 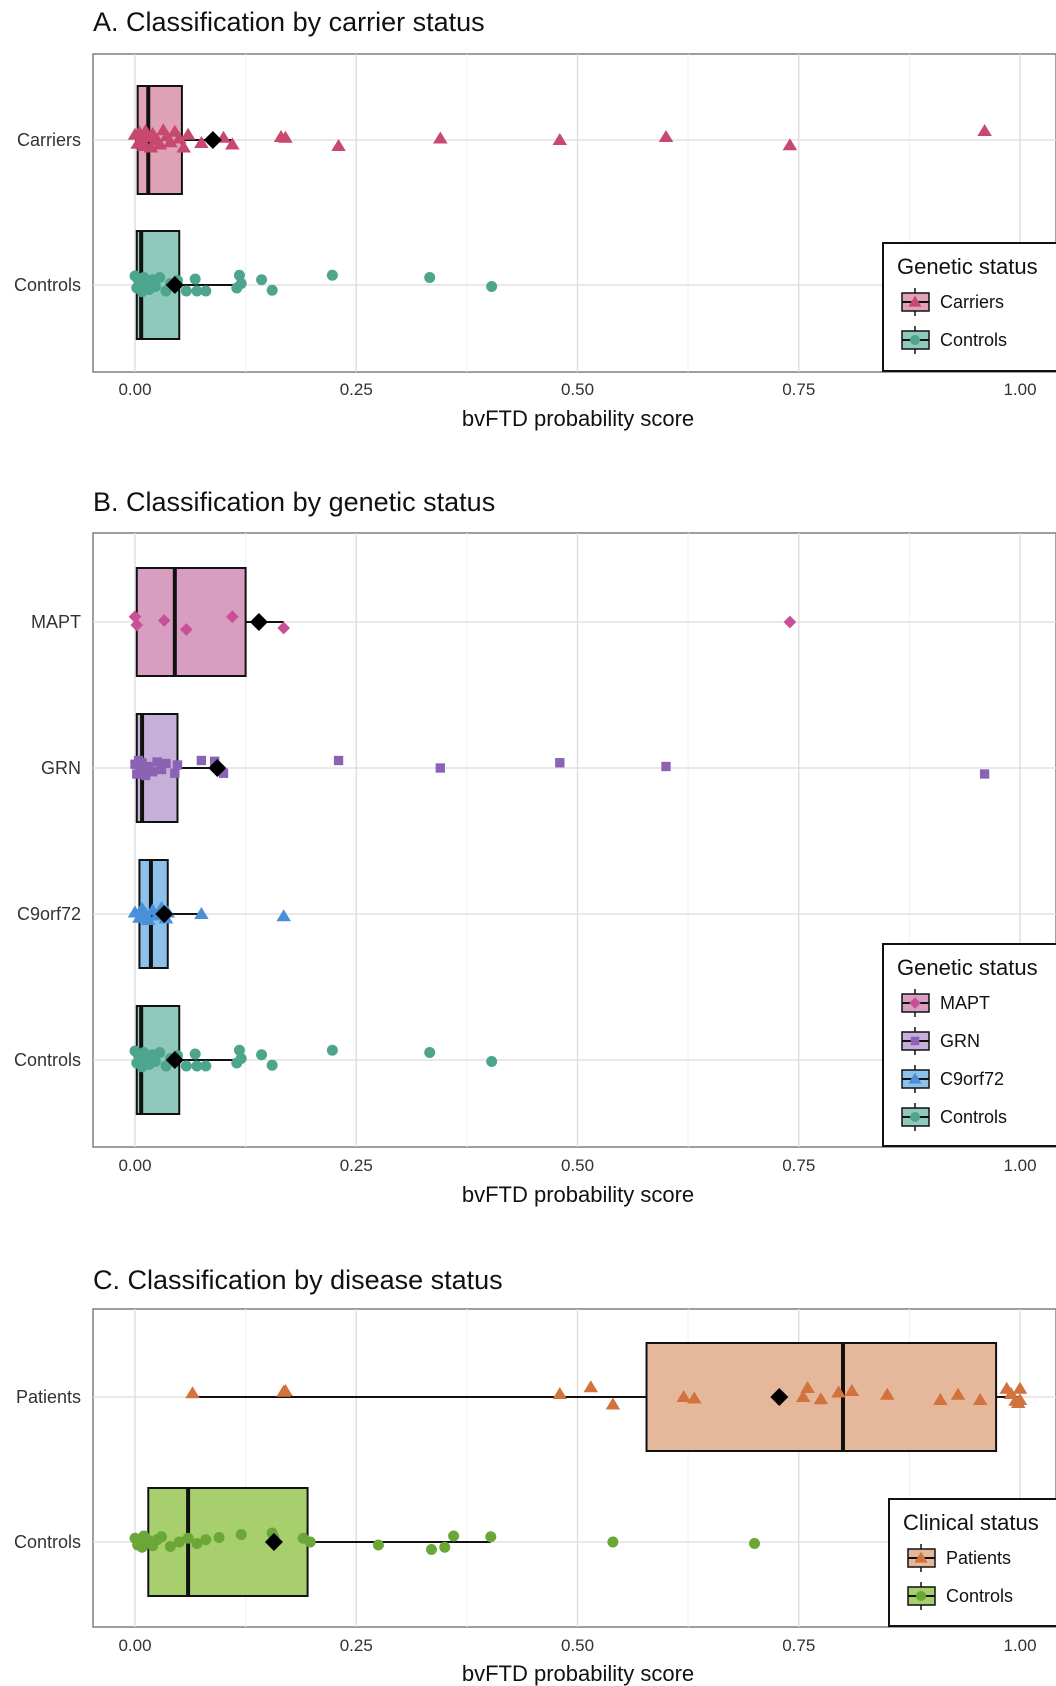 I want to click on y-tick-label: Patients, so click(x=48, y=1397).